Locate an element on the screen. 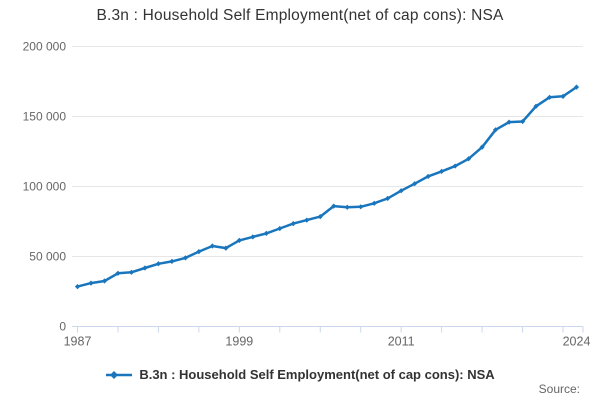 The image size is (600, 400). y-axis-tick-label: 200 000 is located at coordinates (45, 47).